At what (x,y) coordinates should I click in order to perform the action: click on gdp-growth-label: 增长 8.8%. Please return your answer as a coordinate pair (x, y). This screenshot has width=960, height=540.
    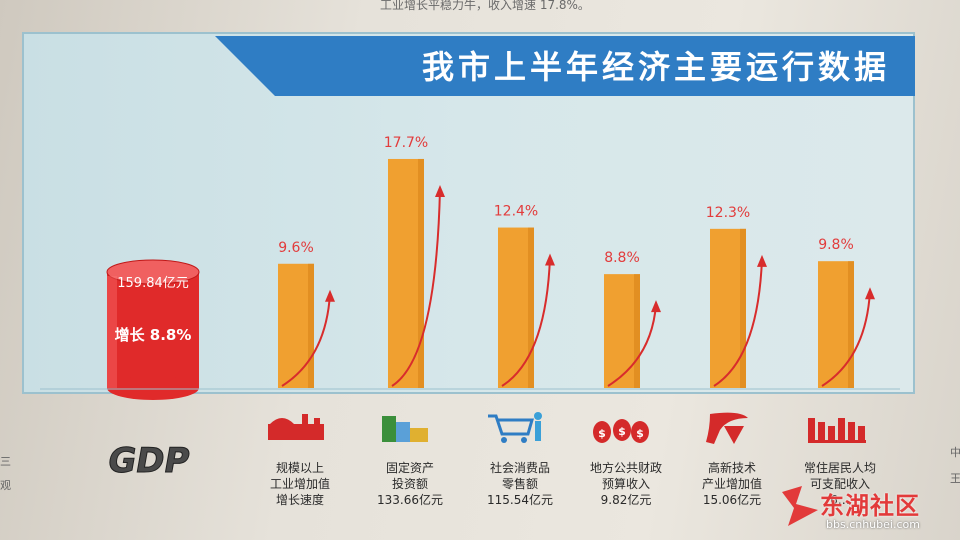
    Looking at the image, I should click on (153, 335).